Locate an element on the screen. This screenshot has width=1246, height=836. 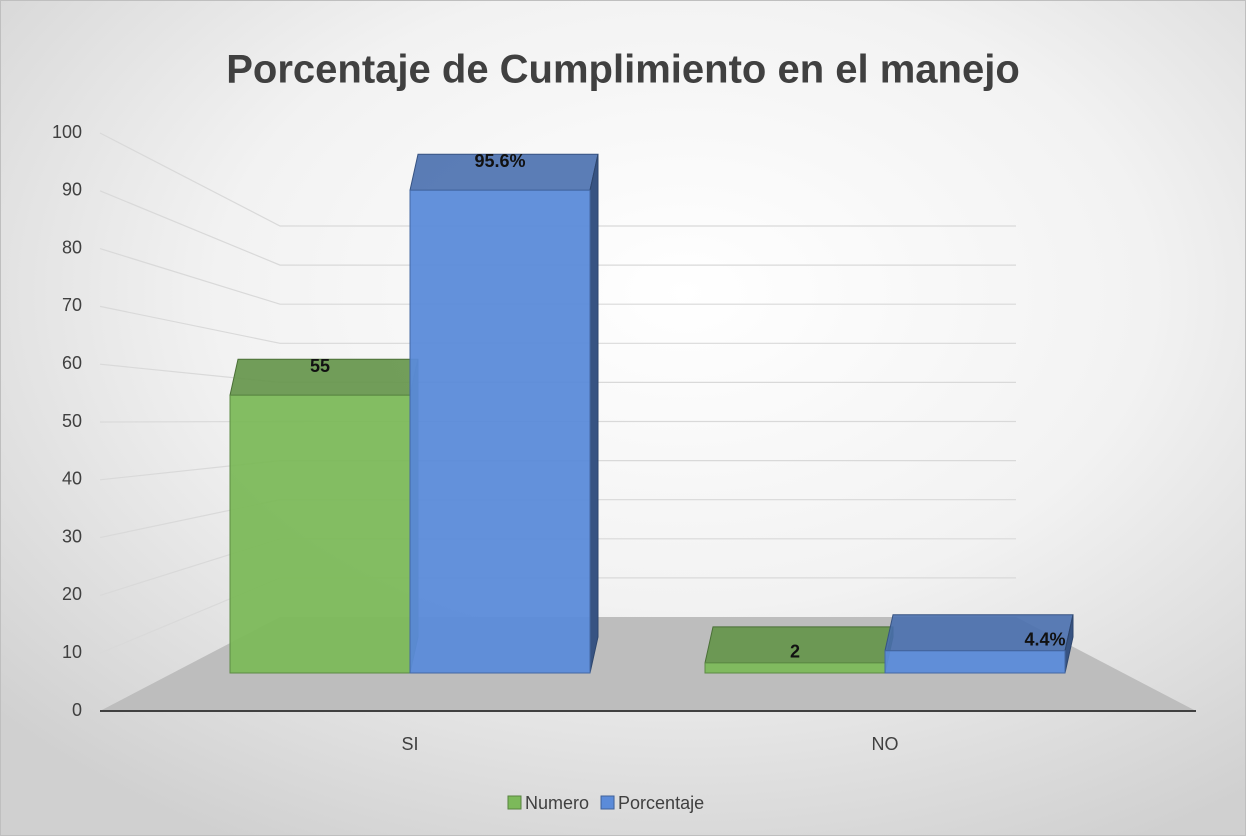
data-label: 2 is located at coordinates (795, 652).